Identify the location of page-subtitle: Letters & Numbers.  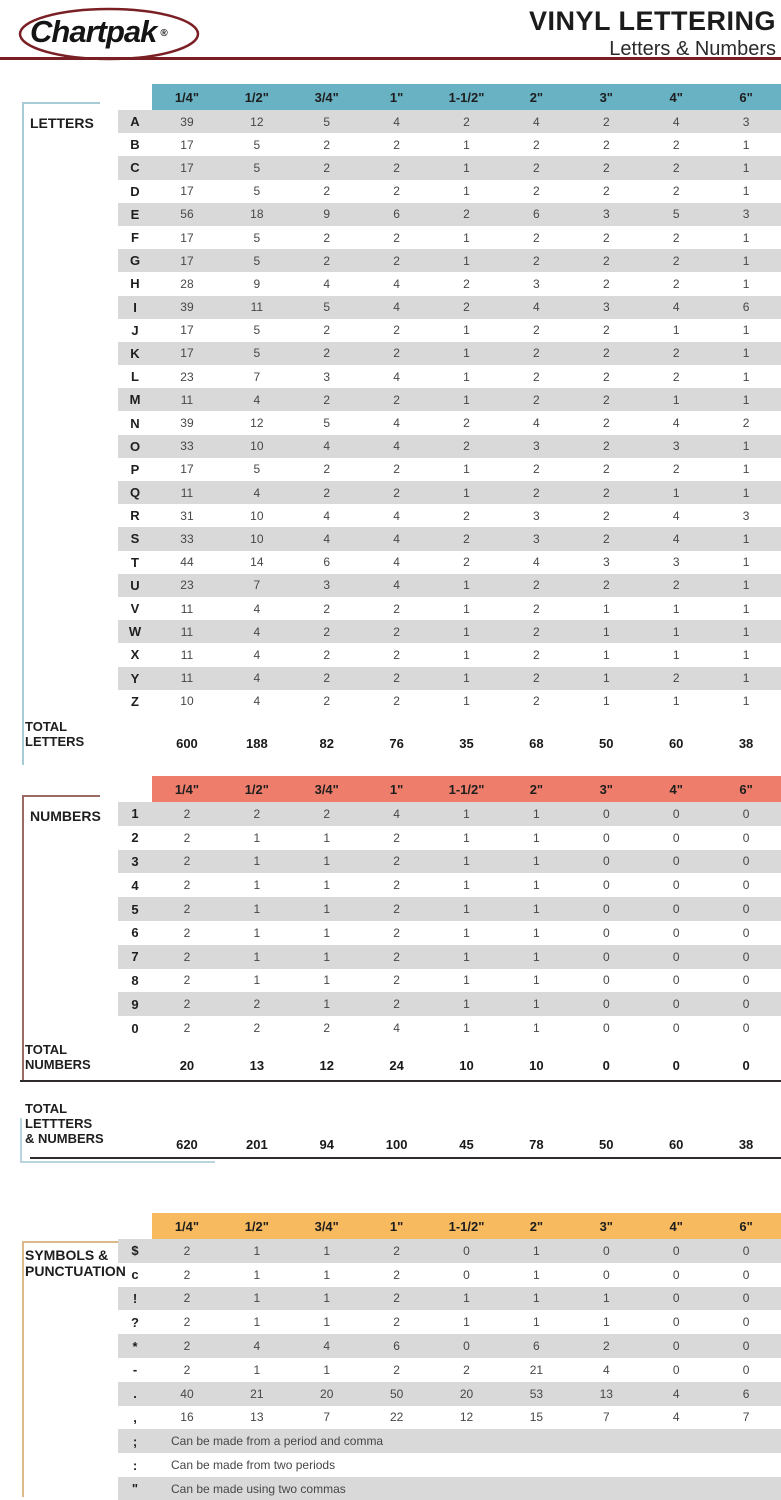
(692, 49).